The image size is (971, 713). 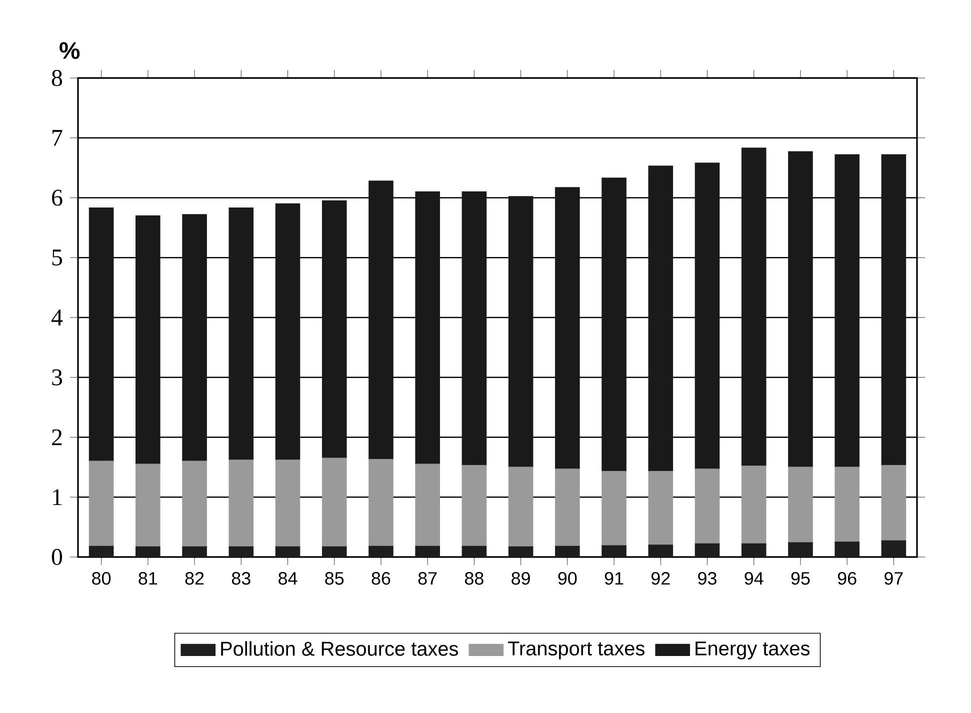 What do you see at coordinates (427, 578) in the screenshot?
I see `x-tick-label: 87` at bounding box center [427, 578].